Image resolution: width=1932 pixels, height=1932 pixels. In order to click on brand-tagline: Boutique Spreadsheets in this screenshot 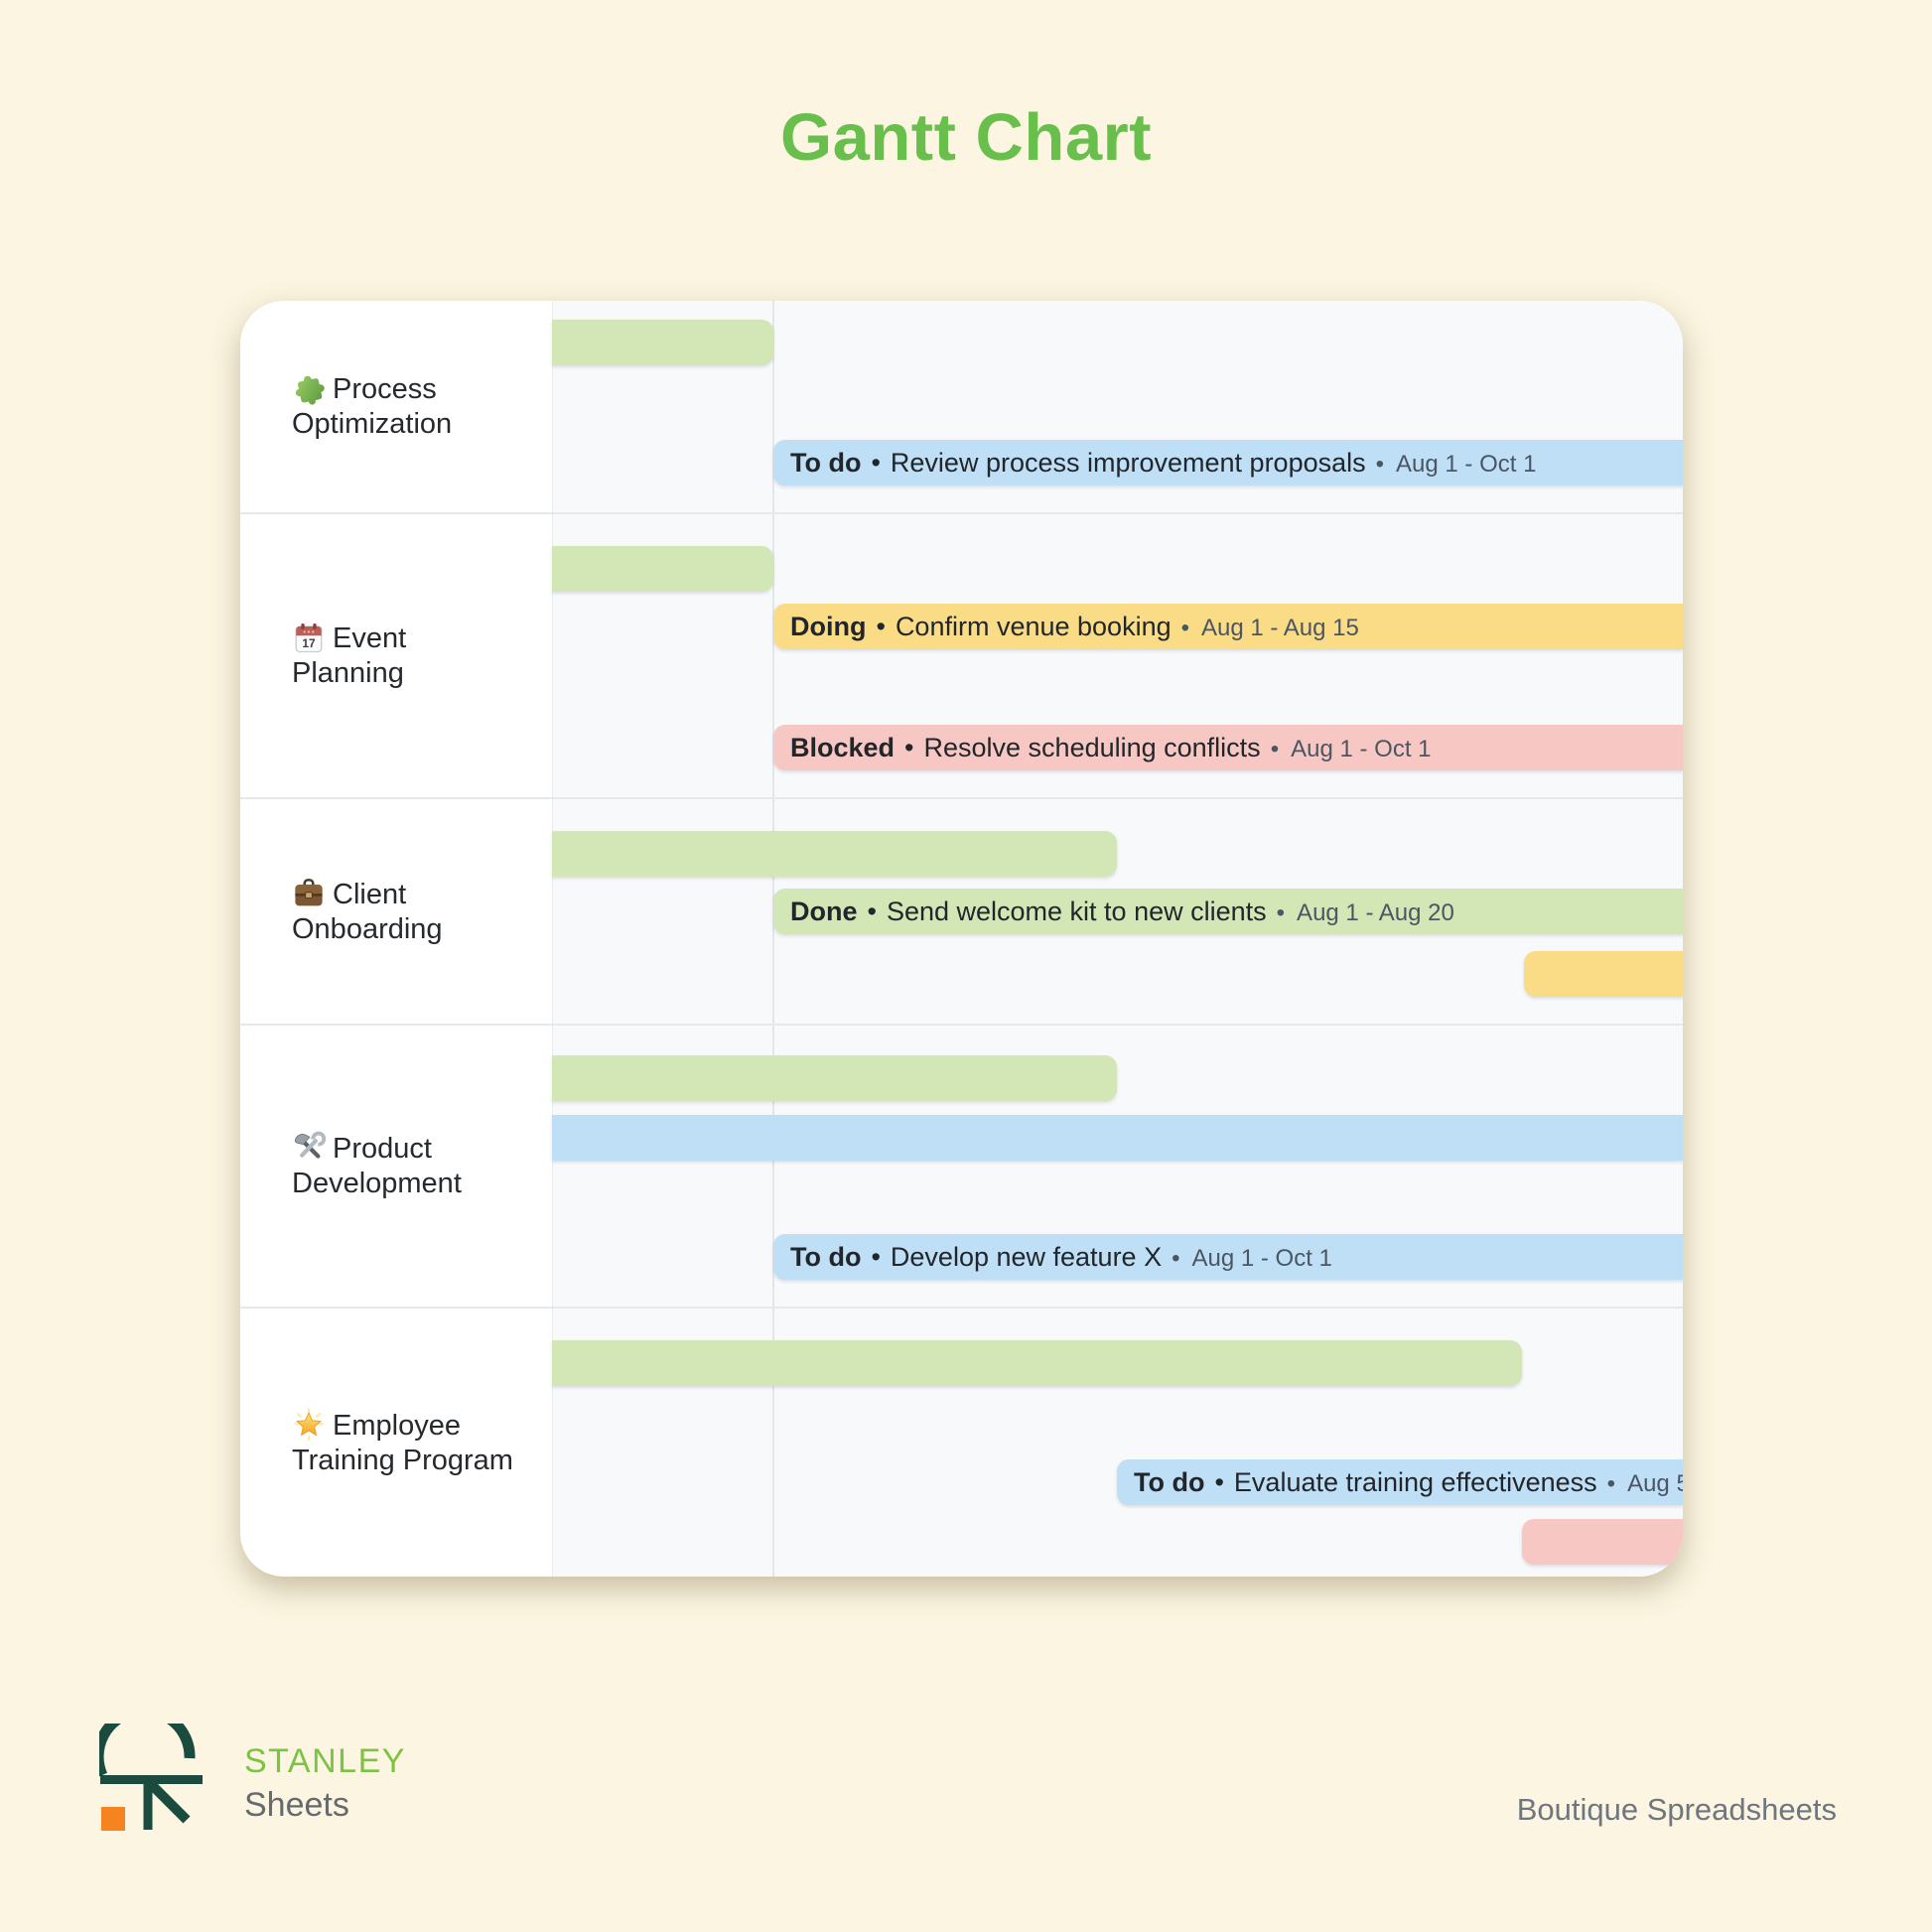, I will do `click(1677, 1810)`.